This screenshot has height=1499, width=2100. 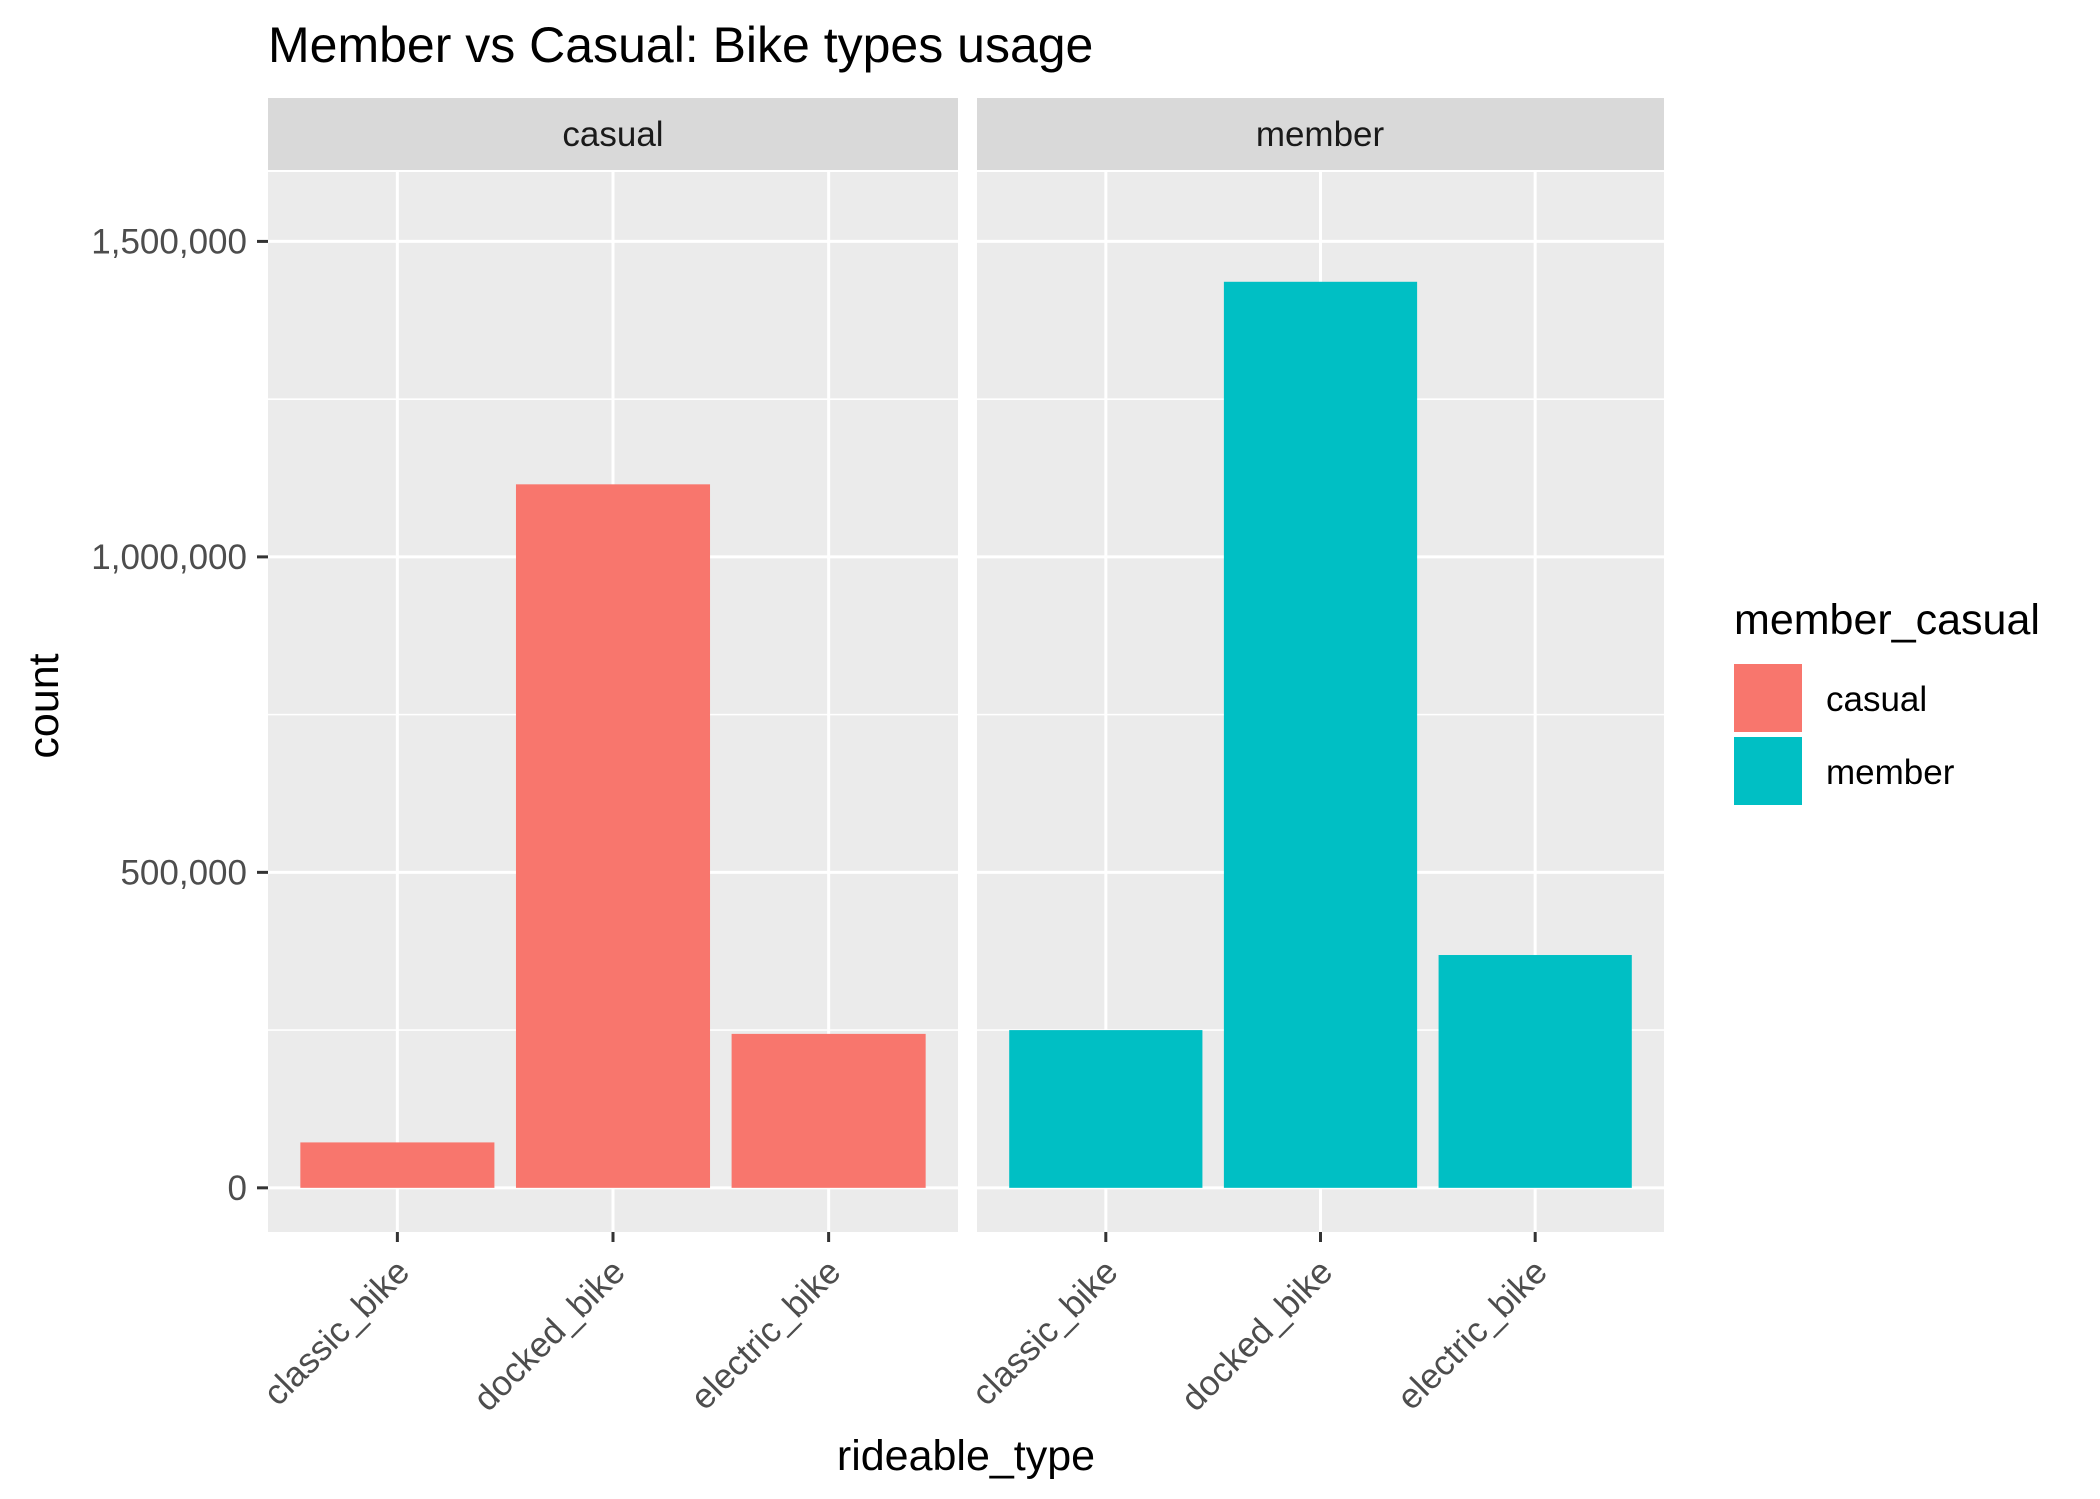 What do you see at coordinates (1106, 1109) in the screenshot?
I see `bar-member-classic_bike` at bounding box center [1106, 1109].